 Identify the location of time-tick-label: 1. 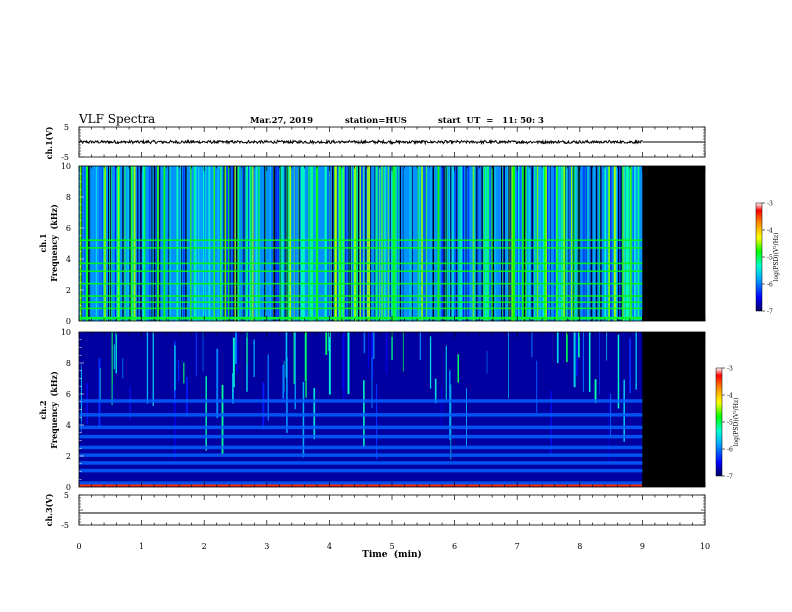
(141, 546).